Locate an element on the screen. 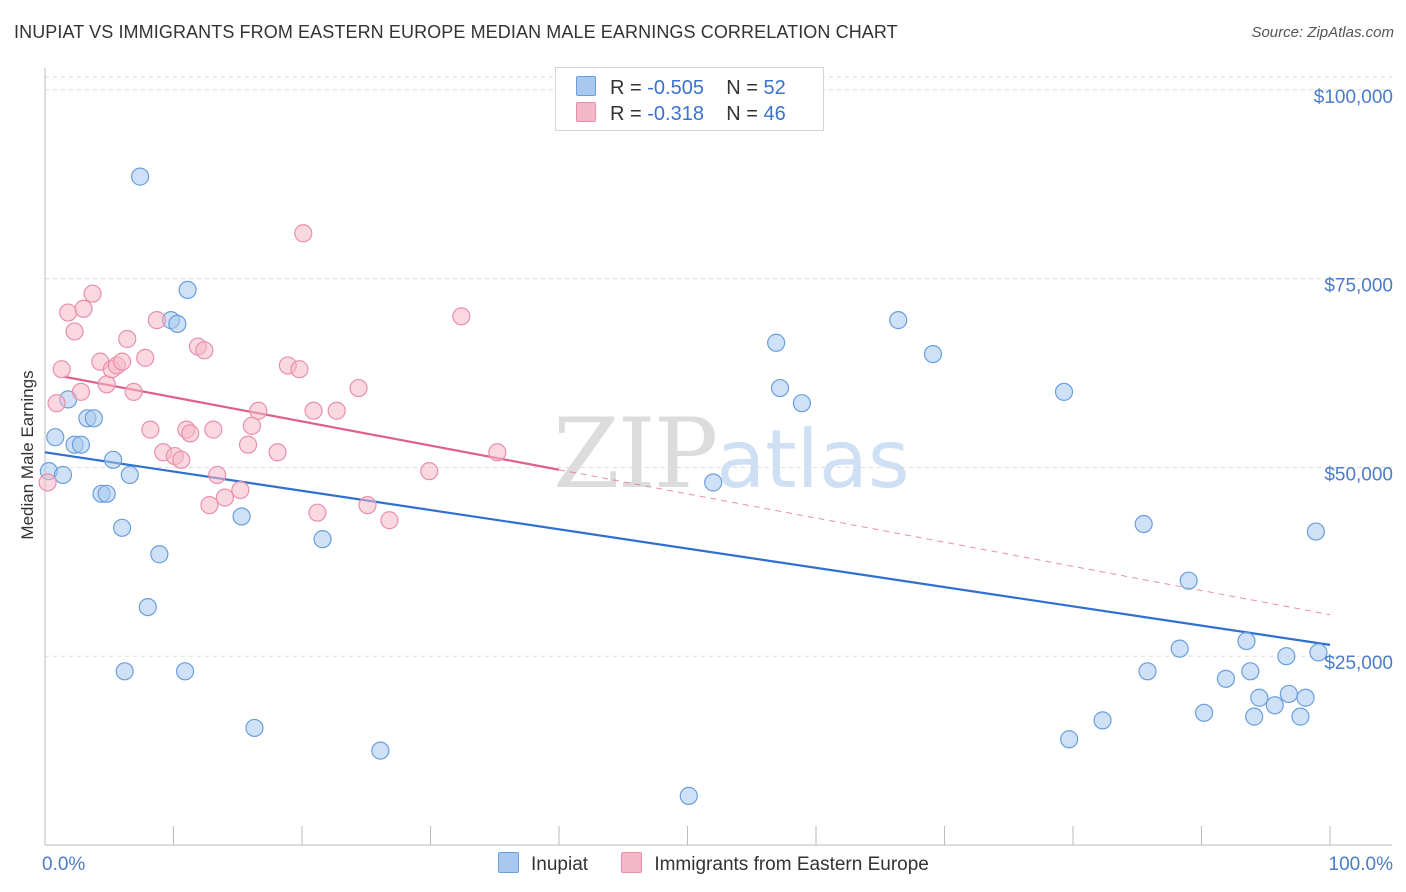 This screenshot has width=1406, height=892. legend-n-value: 46 is located at coordinates (774, 114).